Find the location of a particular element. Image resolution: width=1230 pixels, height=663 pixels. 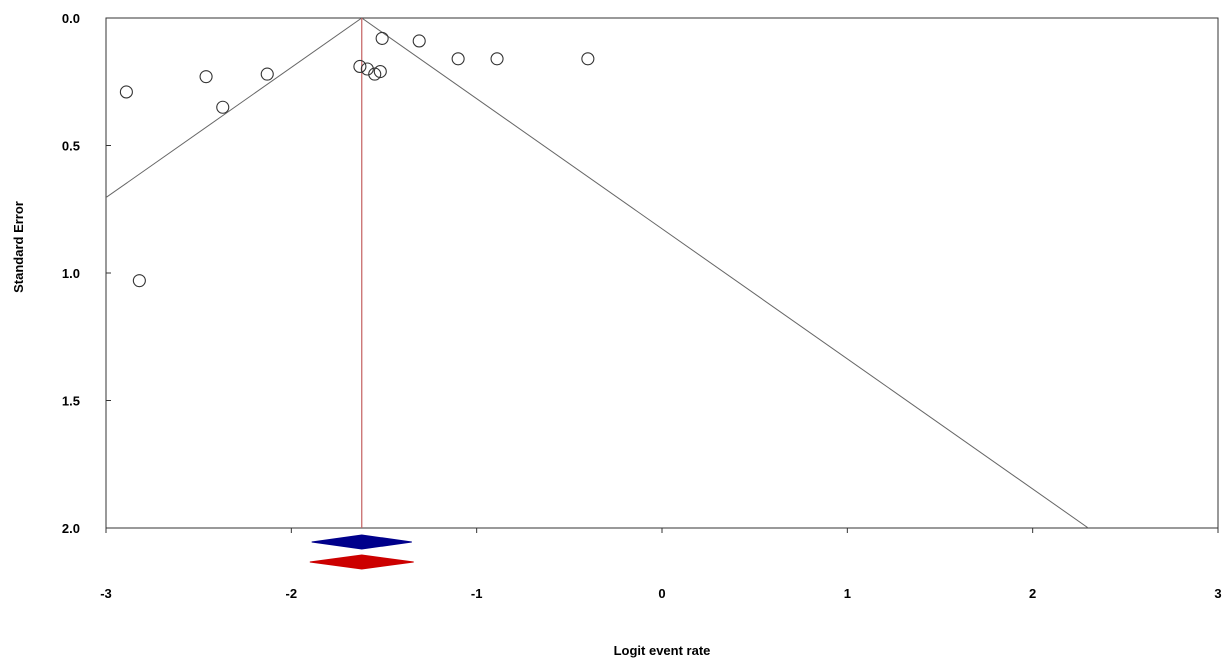

y-tick-label: 1.5 is located at coordinates (71, 401).